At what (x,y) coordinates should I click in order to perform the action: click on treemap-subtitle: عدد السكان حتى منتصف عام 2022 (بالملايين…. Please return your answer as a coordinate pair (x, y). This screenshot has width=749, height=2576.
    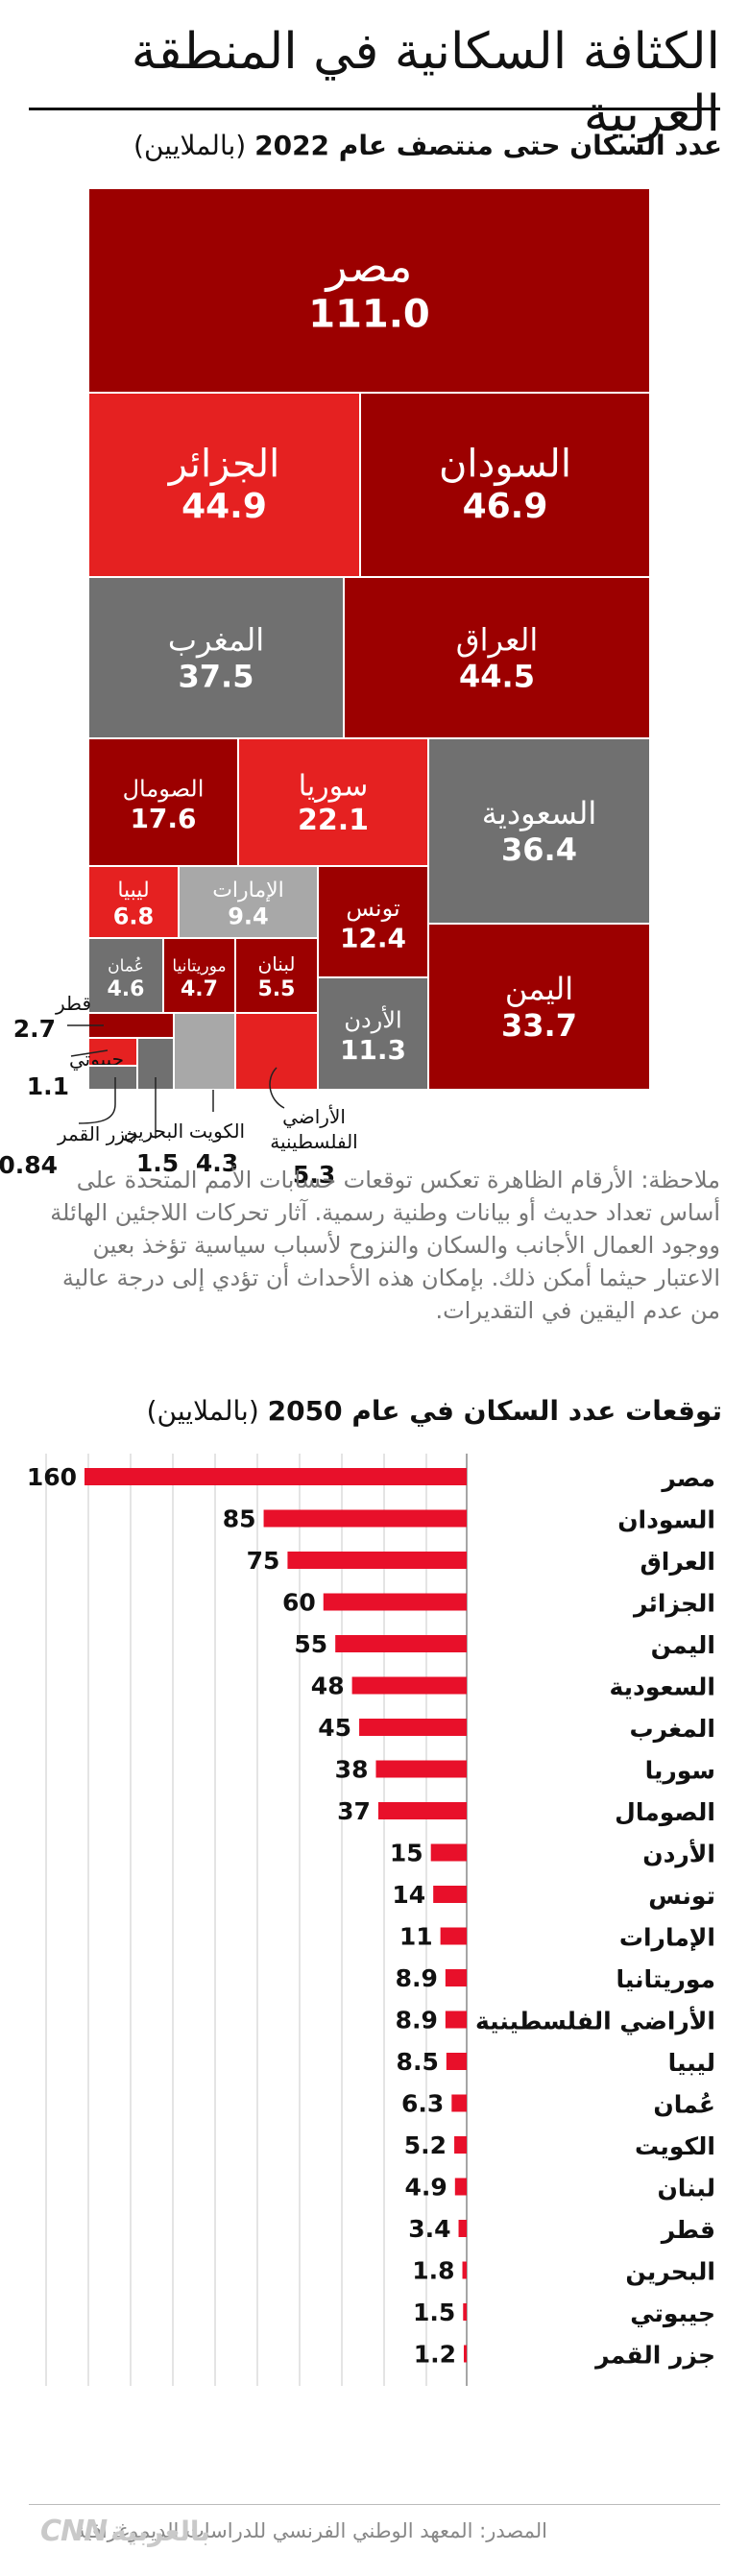
    Looking at the image, I should click on (372, 146).